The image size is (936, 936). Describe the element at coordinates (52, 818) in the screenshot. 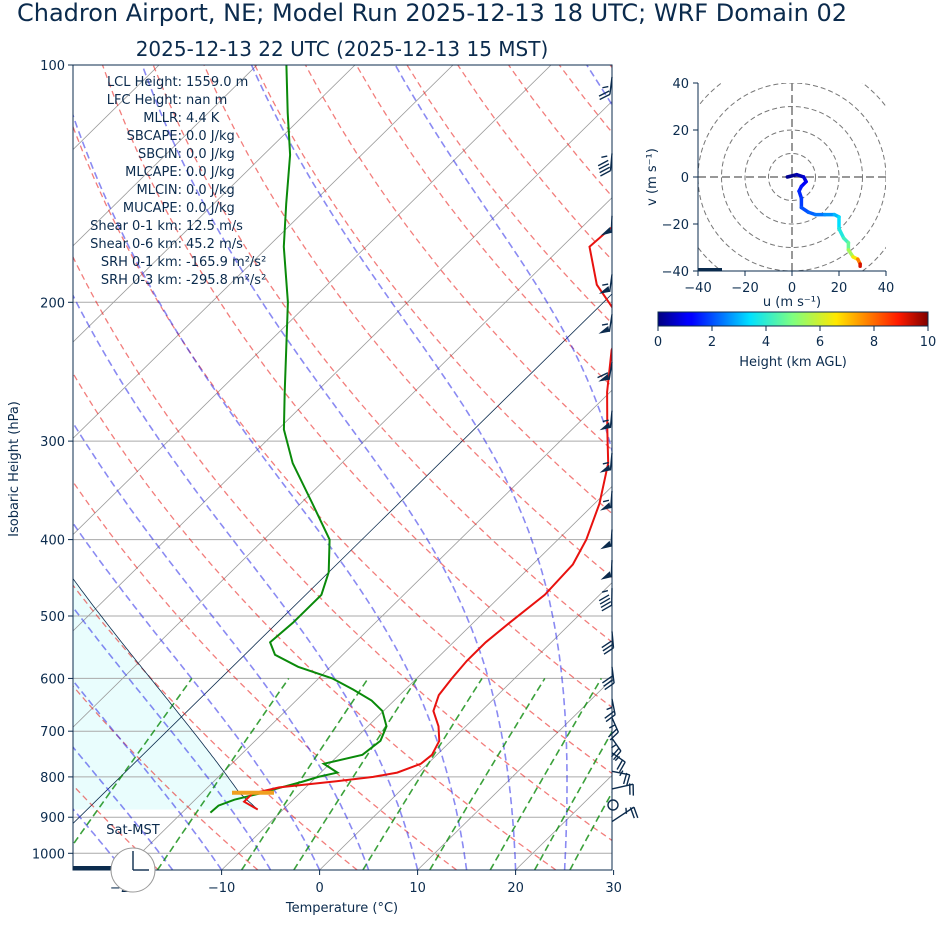

I see `y-tick-label: 900` at that location.